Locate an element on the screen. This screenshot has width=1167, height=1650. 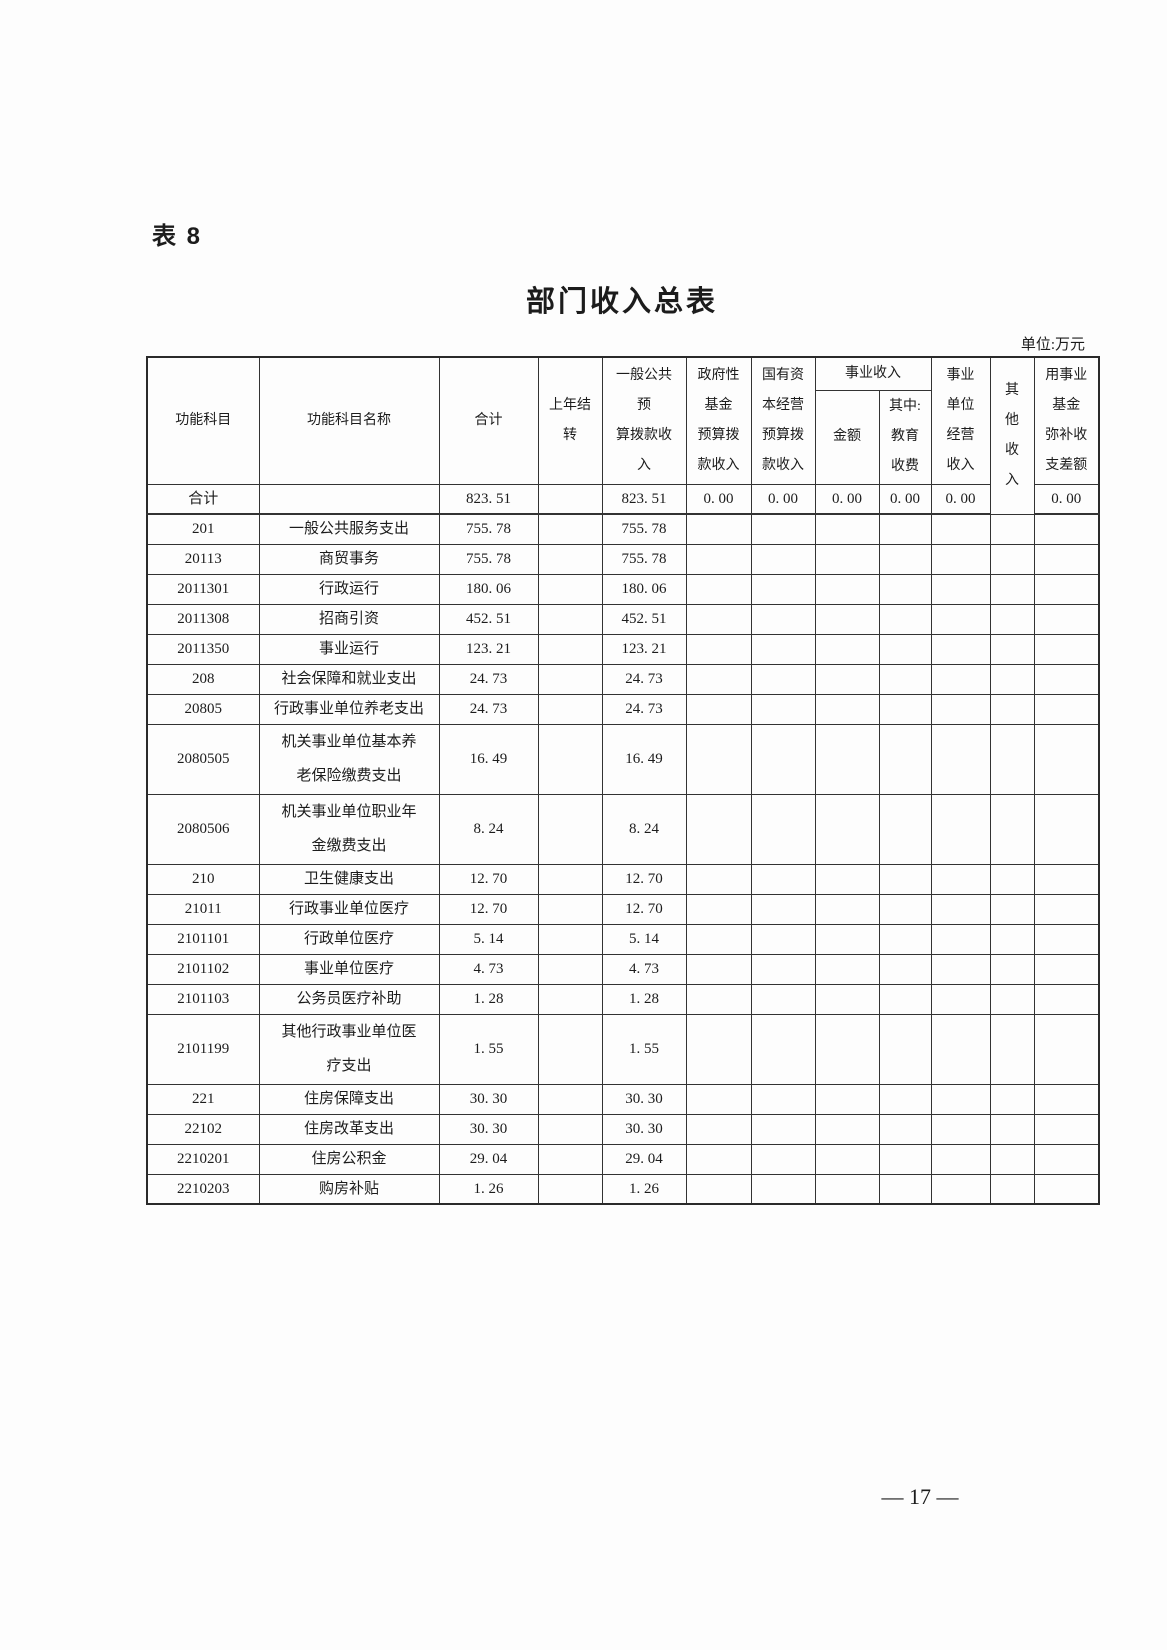
subject-code-cell: 20805 is located at coordinates (203, 709).